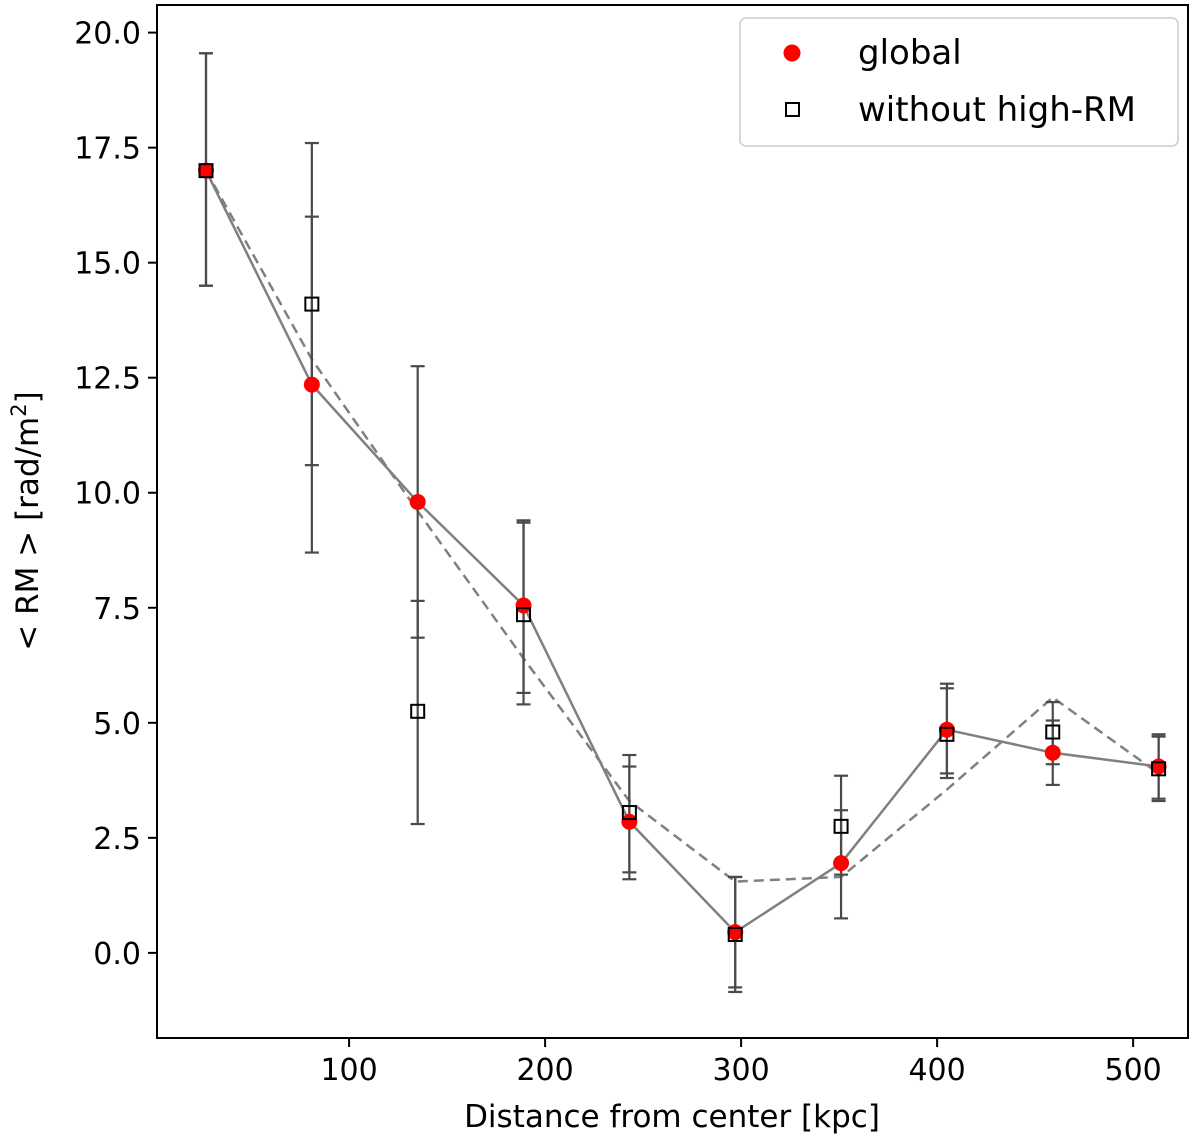  What do you see at coordinates (107, 149) in the screenshot?
I see `y-tick-label: 17.5` at bounding box center [107, 149].